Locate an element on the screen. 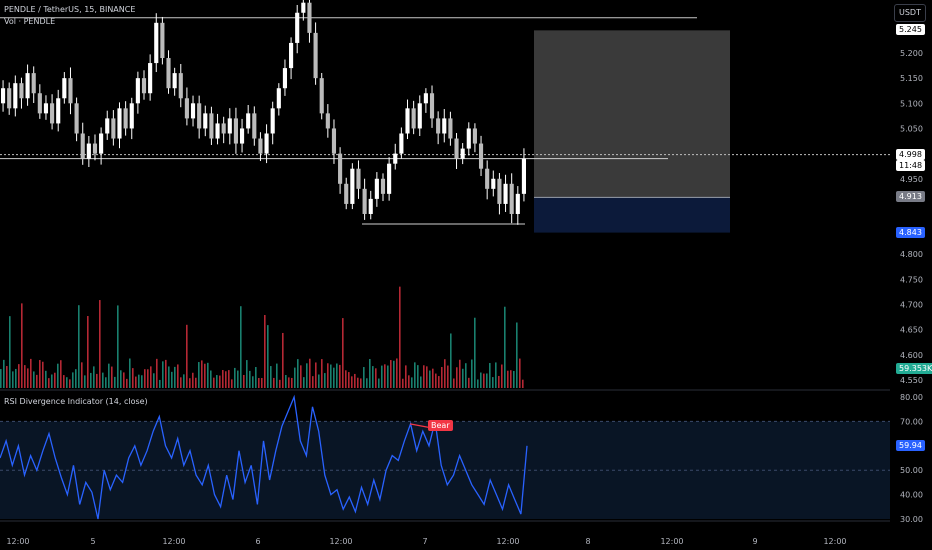  price-tick-label: 4.550 is located at coordinates (911, 380).